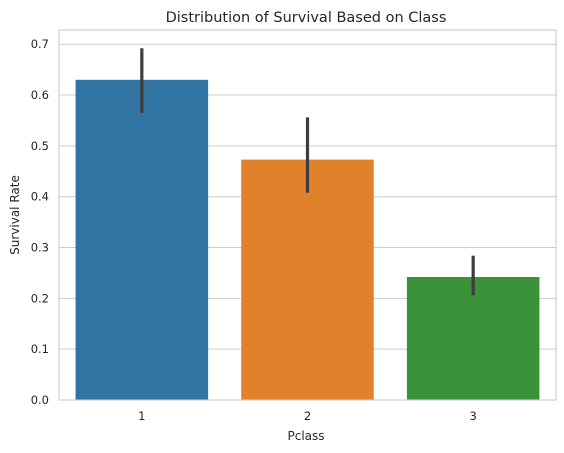  What do you see at coordinates (40, 349) in the screenshot?
I see `y-tick-label: 0.1` at bounding box center [40, 349].